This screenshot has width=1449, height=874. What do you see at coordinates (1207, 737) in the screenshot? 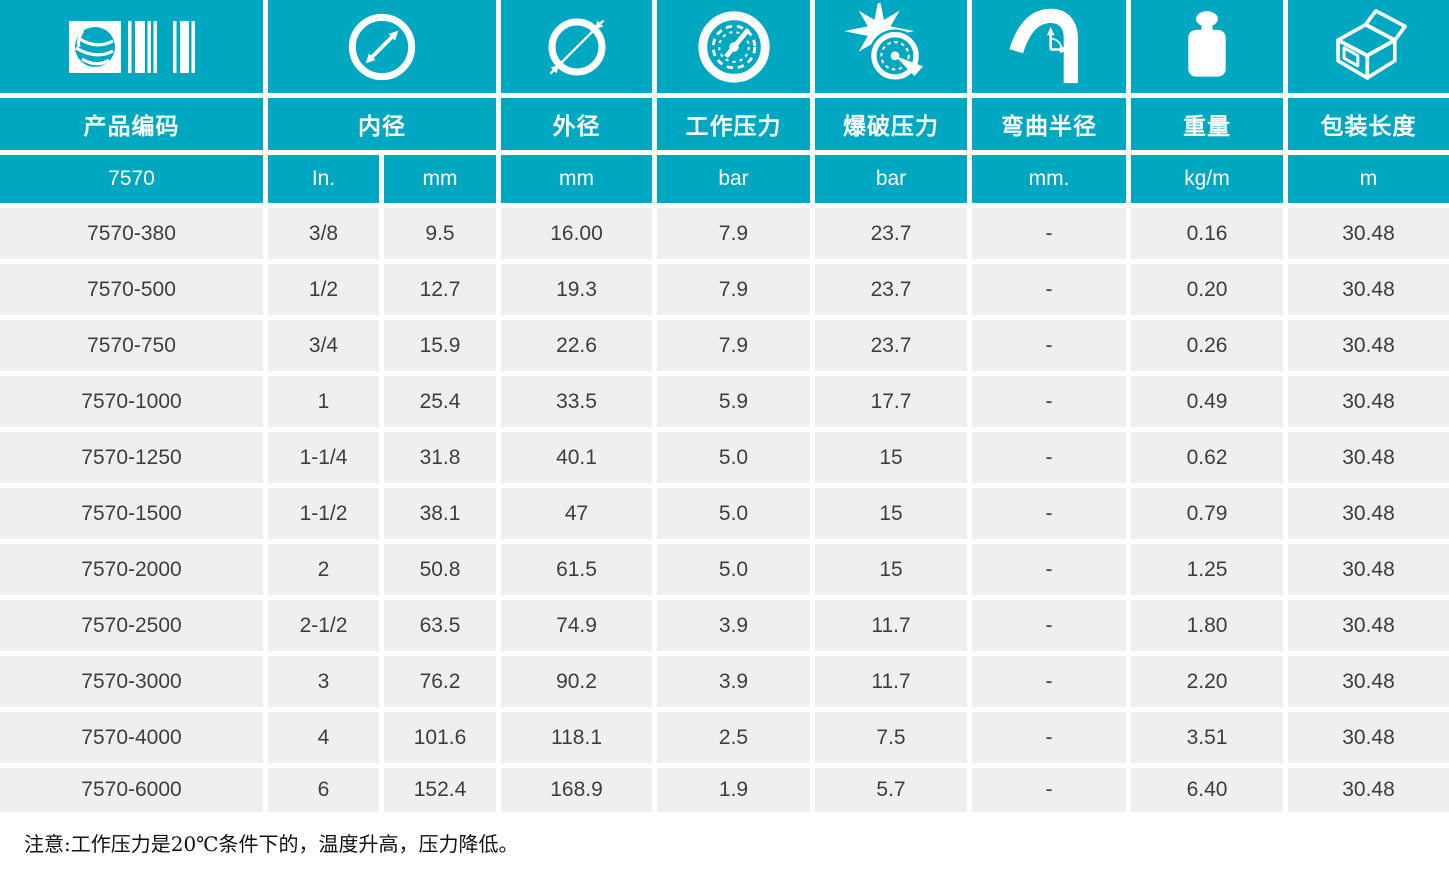
I see `cell-weight: 3.51` at bounding box center [1207, 737].